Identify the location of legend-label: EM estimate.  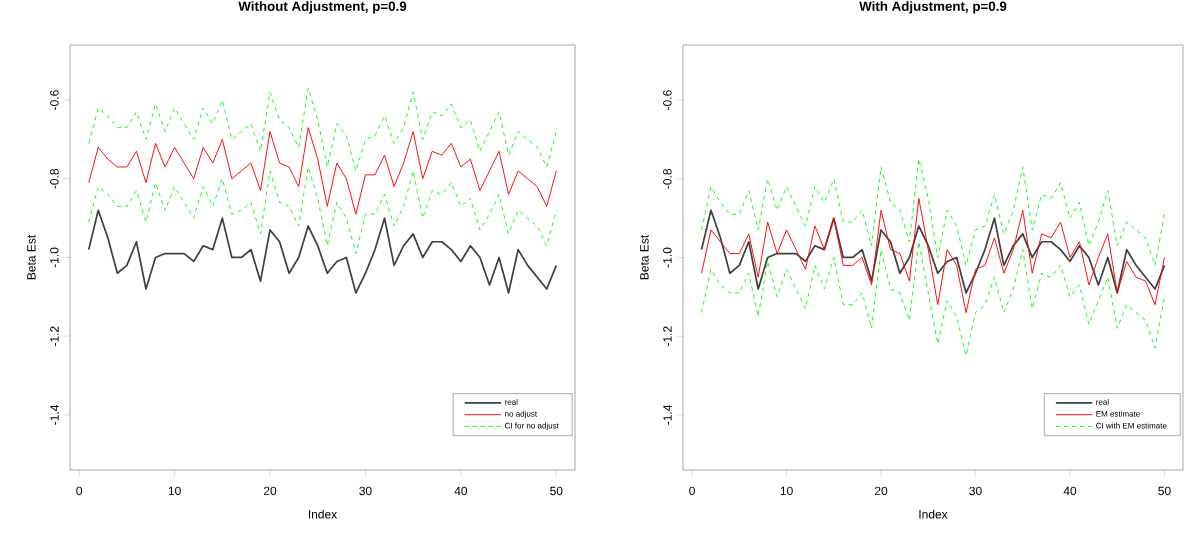
(1118, 413).